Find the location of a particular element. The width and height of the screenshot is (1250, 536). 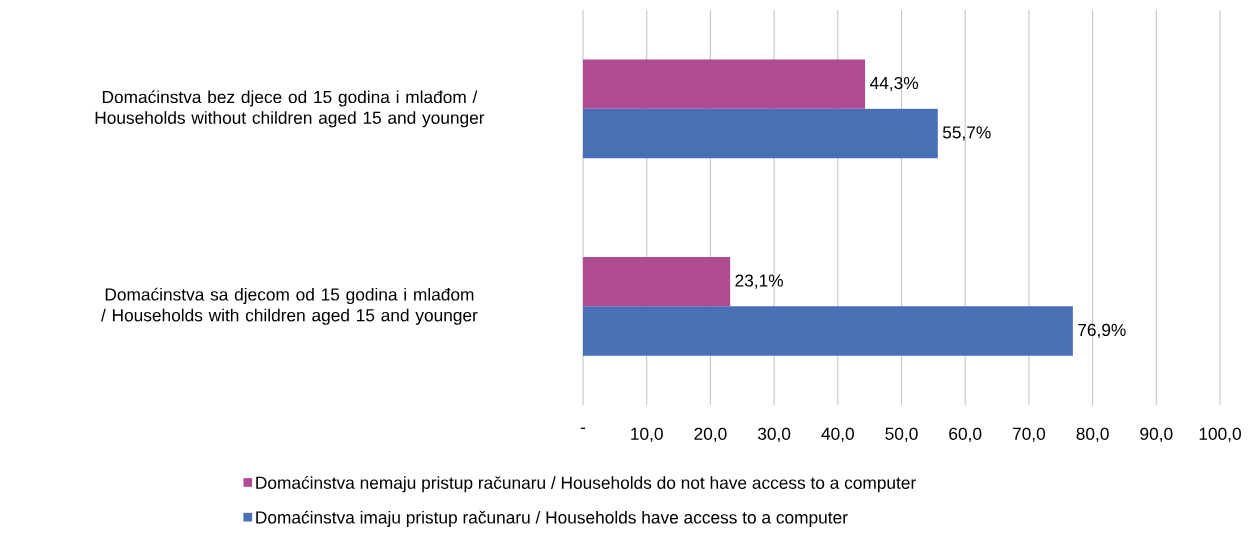

x-tick-label: 50,0 is located at coordinates (901, 434).